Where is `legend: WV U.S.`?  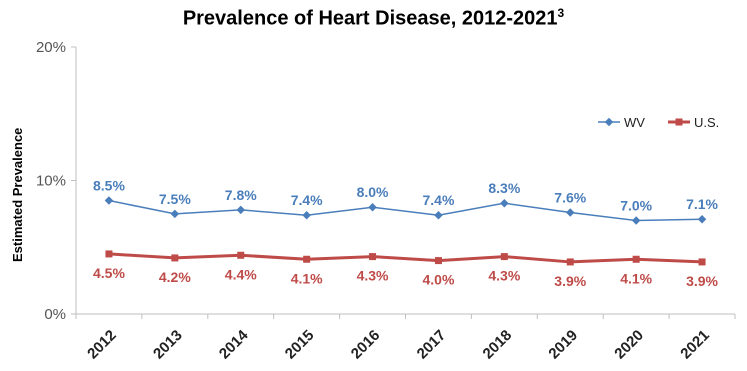 legend: WV U.S. is located at coordinates (658, 122).